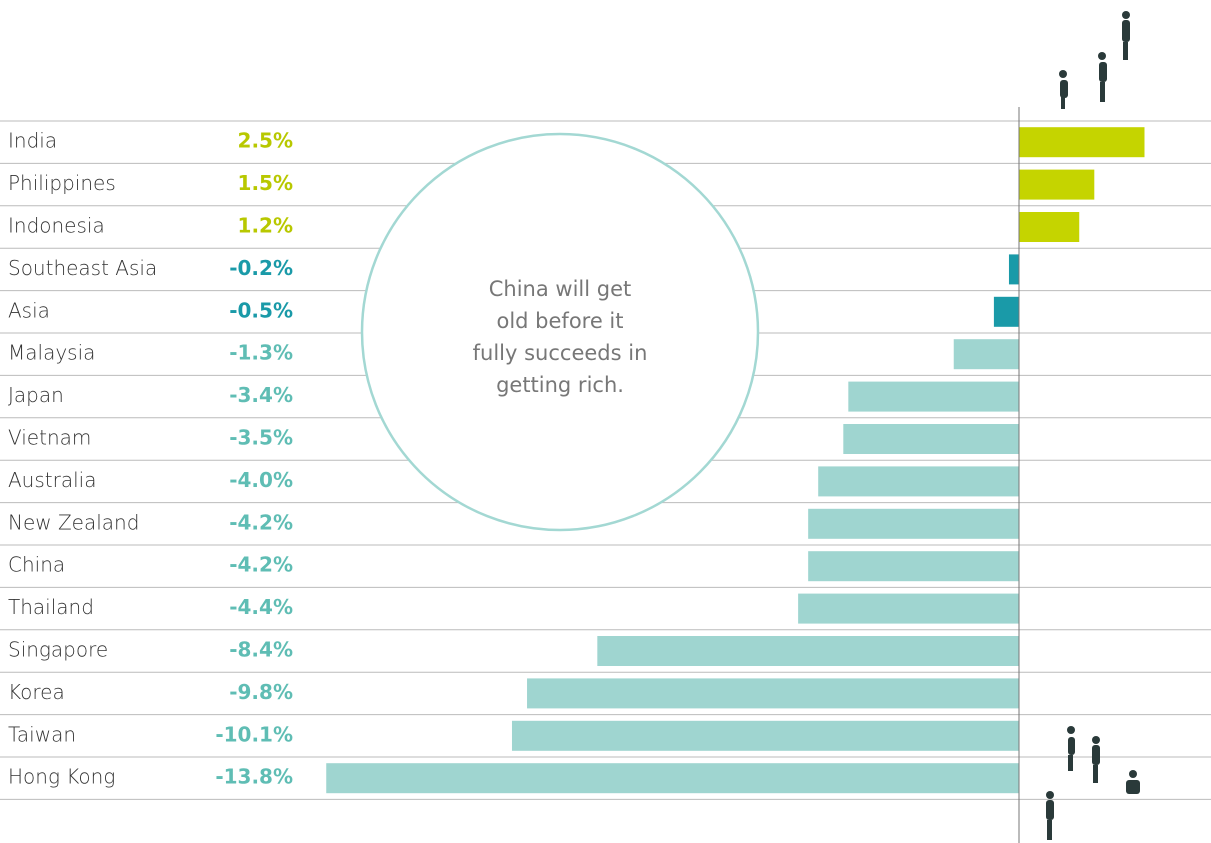  What do you see at coordinates (261, 395) in the screenshot?
I see `value-label: -3.4%` at bounding box center [261, 395].